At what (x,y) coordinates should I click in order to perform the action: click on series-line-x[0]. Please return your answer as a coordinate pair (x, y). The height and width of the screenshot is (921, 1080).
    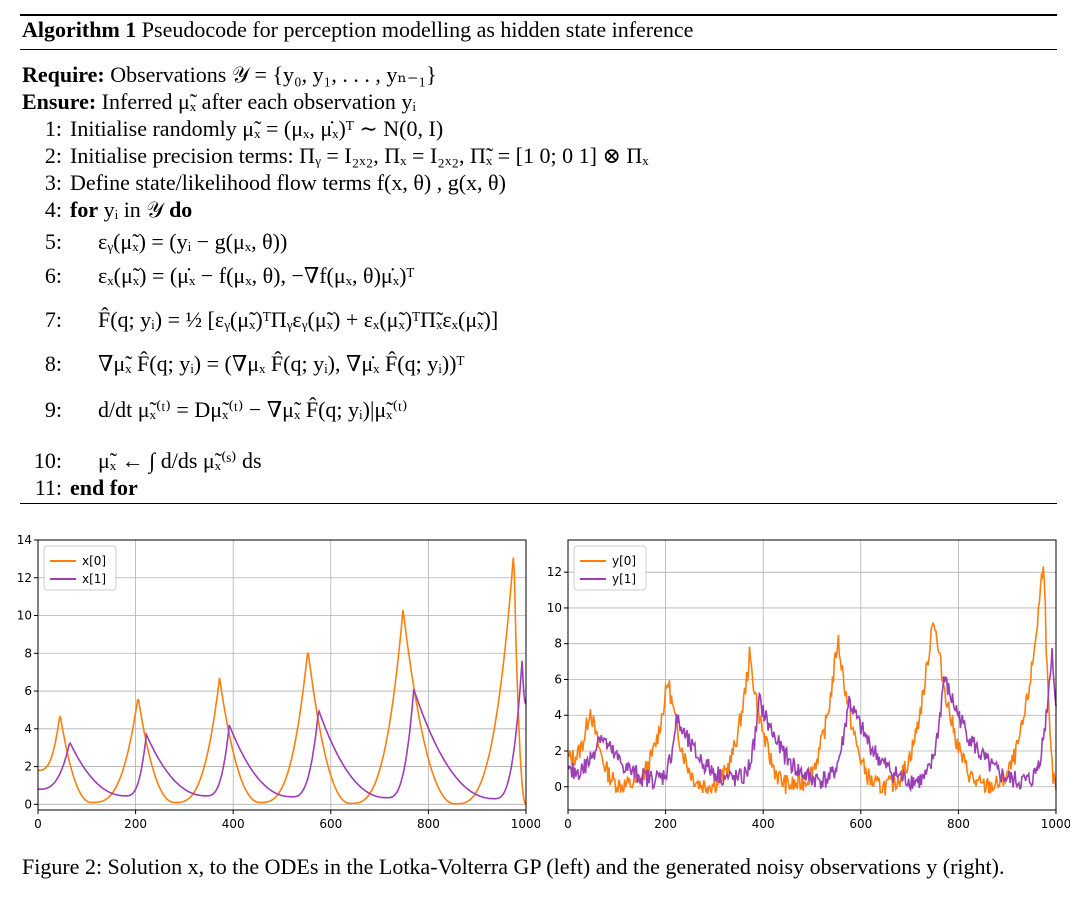
    Looking at the image, I should click on (282, 681).